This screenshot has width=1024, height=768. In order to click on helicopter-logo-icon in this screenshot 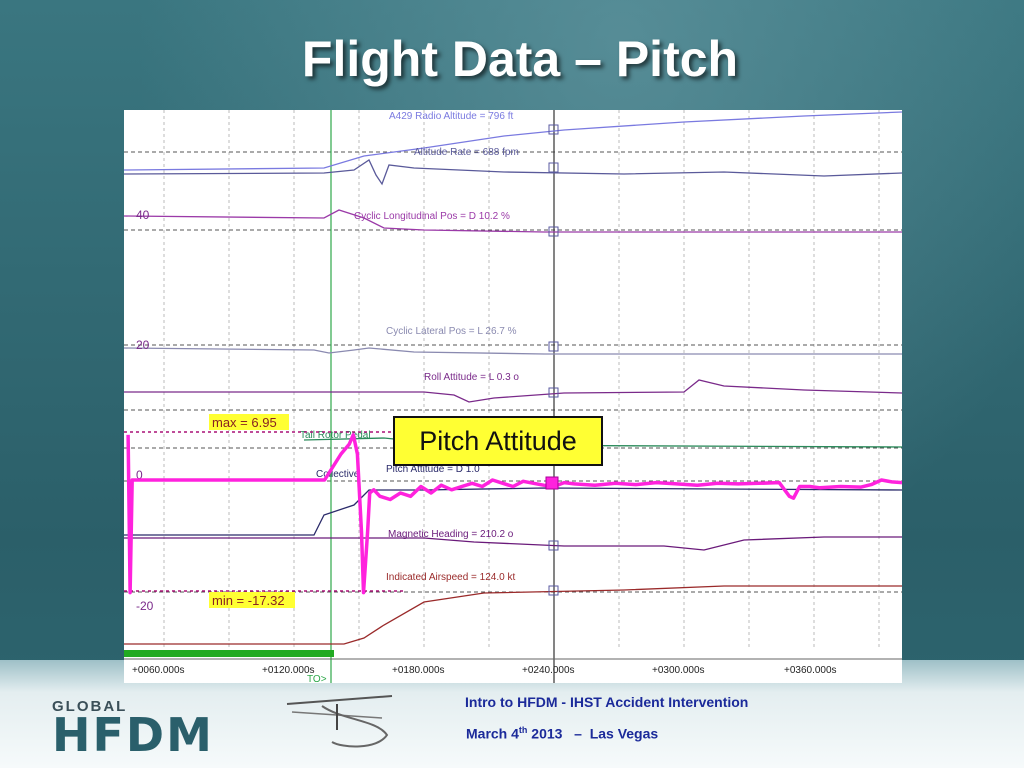, I will do `click(339, 721)`.